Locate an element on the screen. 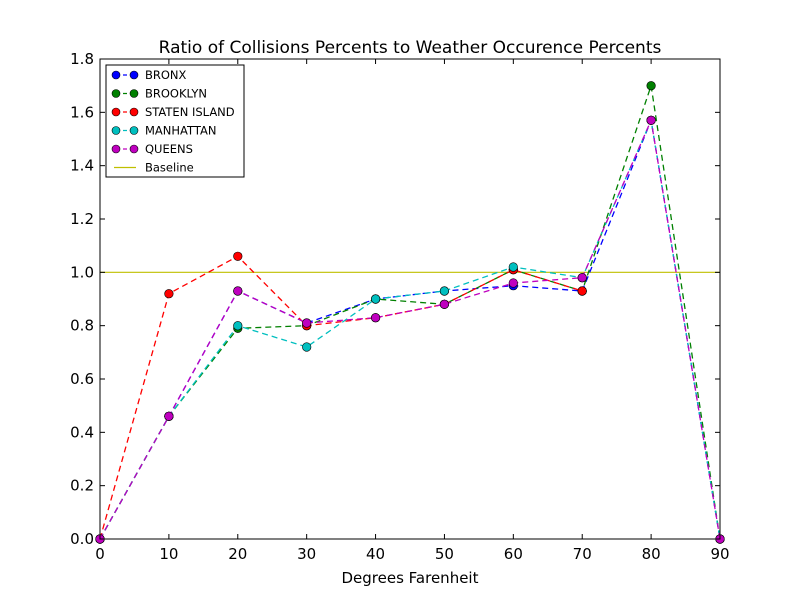  y-tick-label: 0.6 is located at coordinates (82, 379).